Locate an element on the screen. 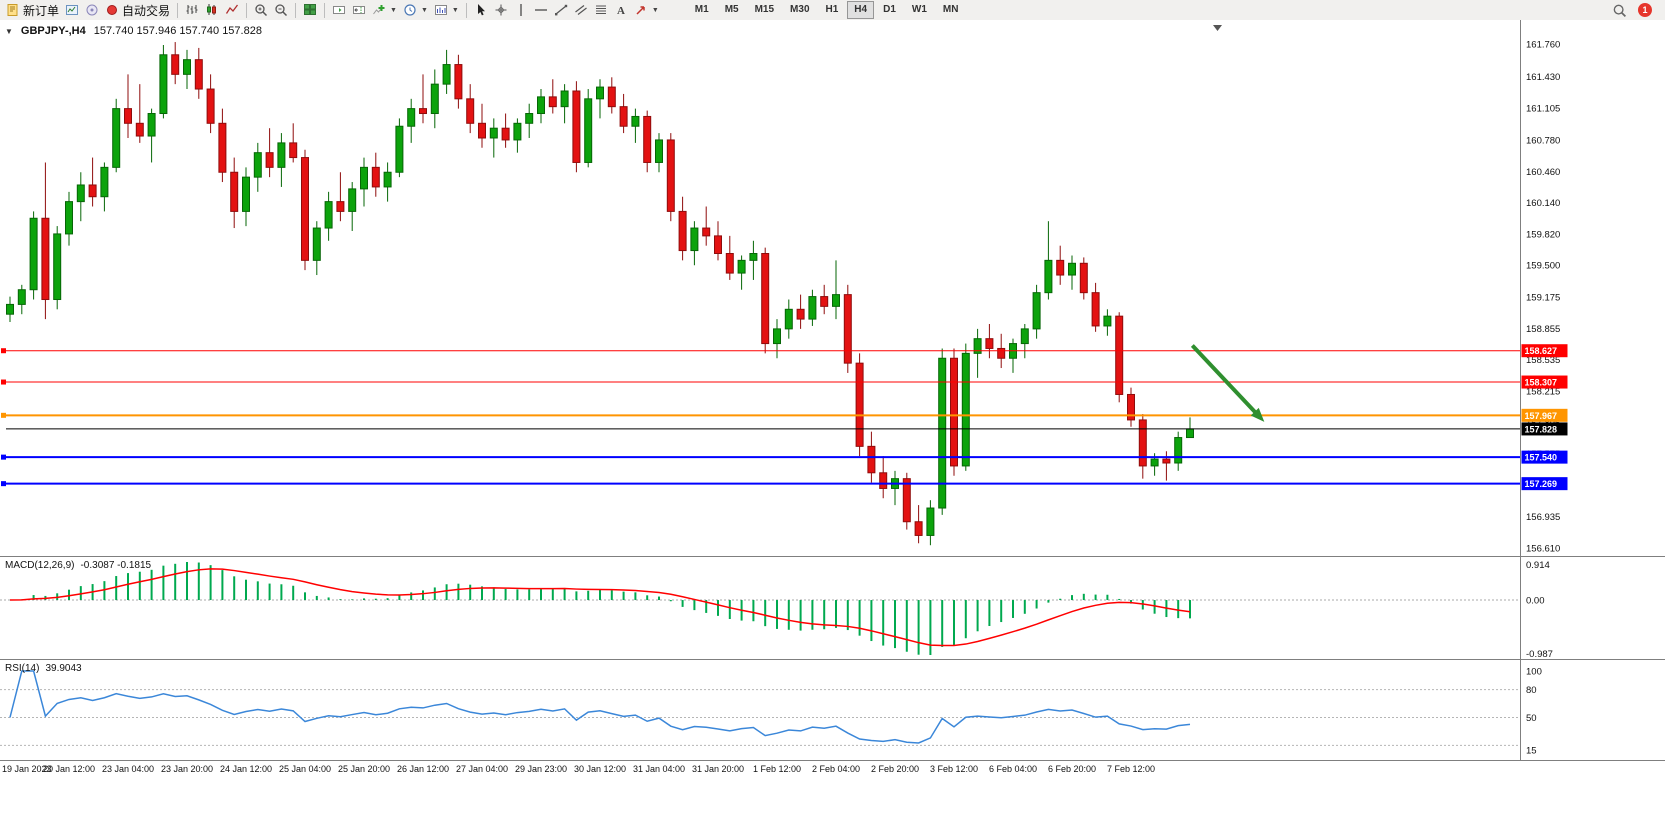 The height and width of the screenshot is (833, 1665). templates-button: ▼ is located at coordinates (446, 10).